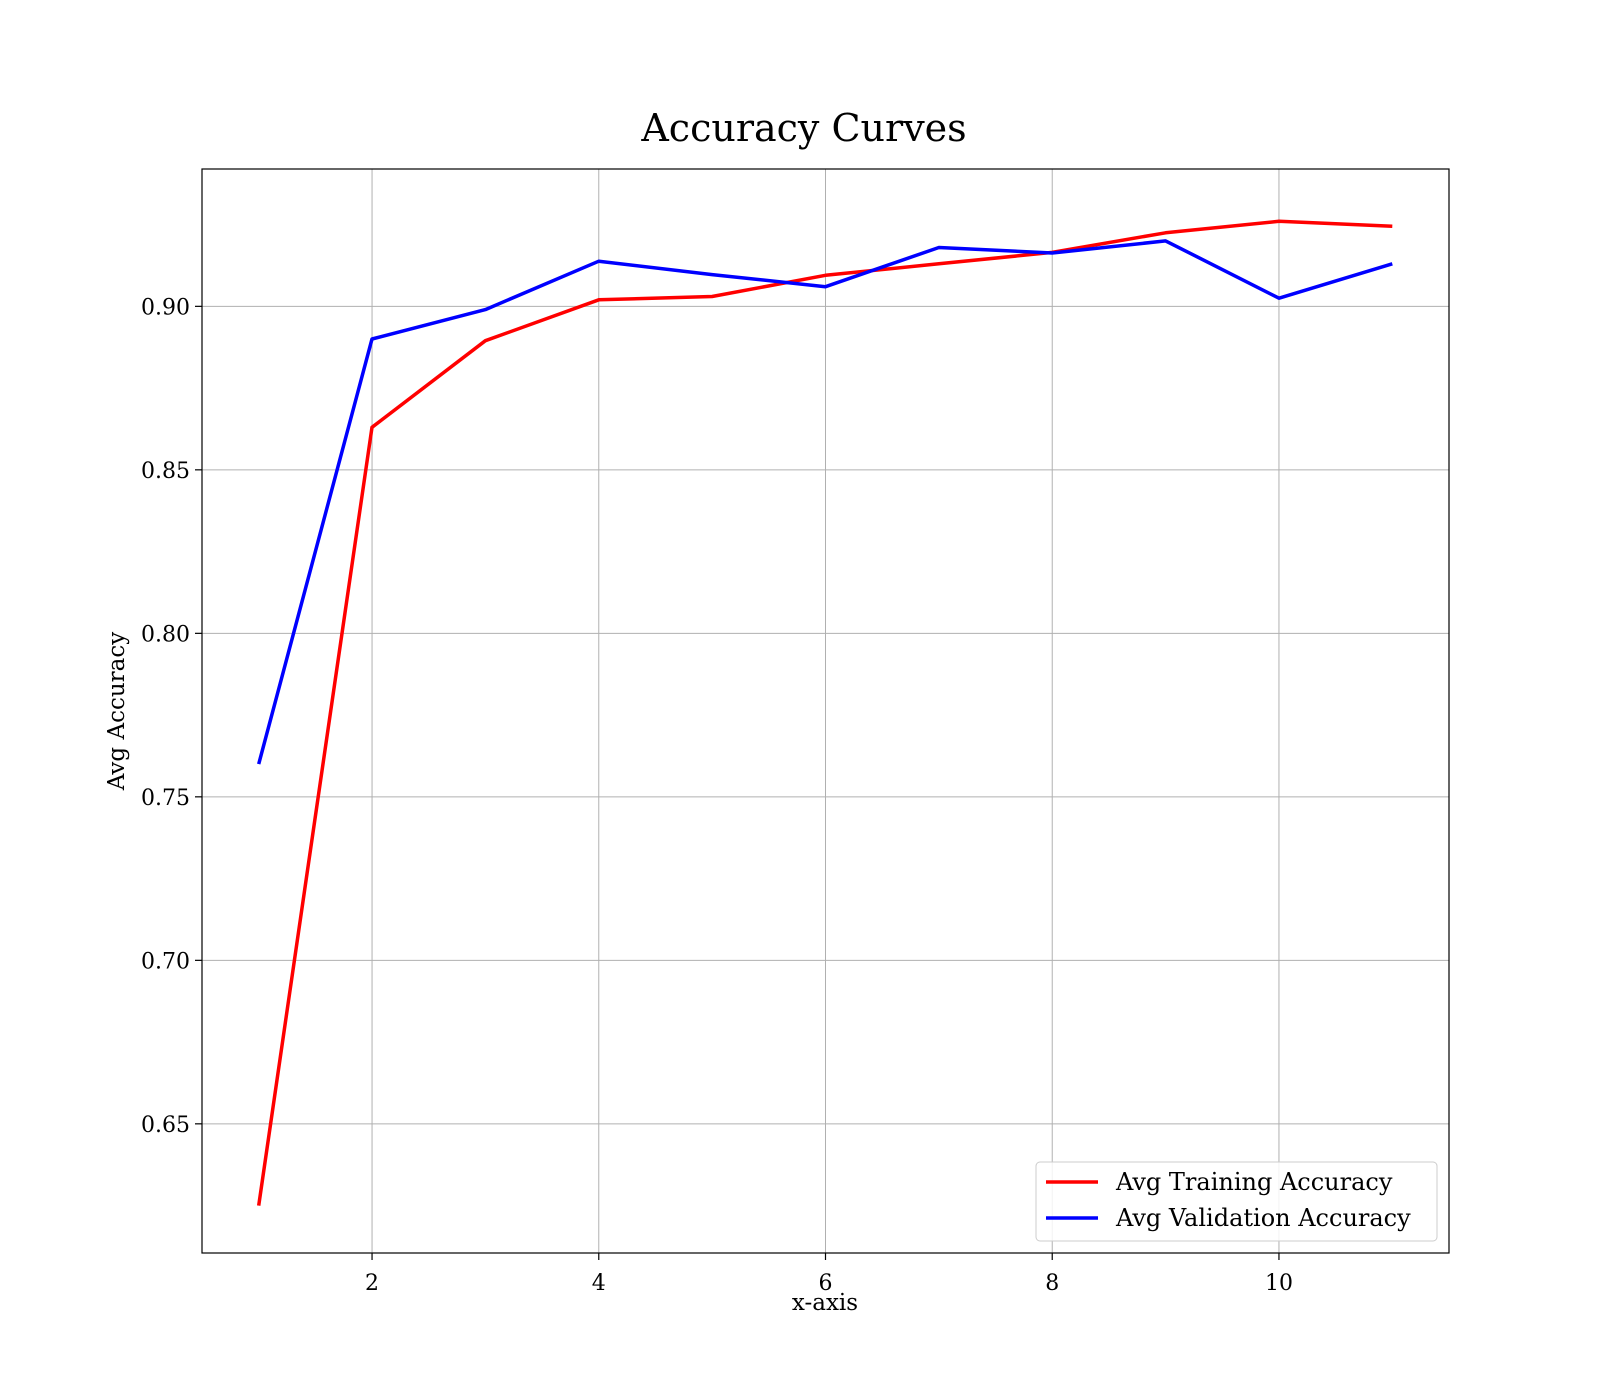 This screenshot has height=1400, width=1600. What do you see at coordinates (165, 307) in the screenshot?
I see `y-tick-label: 0.90` at bounding box center [165, 307].